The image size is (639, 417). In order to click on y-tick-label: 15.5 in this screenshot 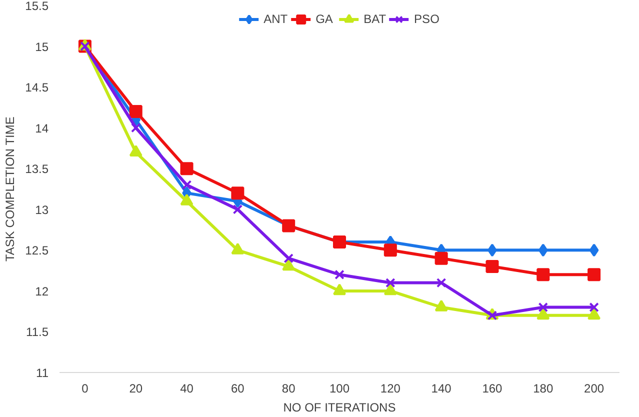, I will do `click(37, 6)`.